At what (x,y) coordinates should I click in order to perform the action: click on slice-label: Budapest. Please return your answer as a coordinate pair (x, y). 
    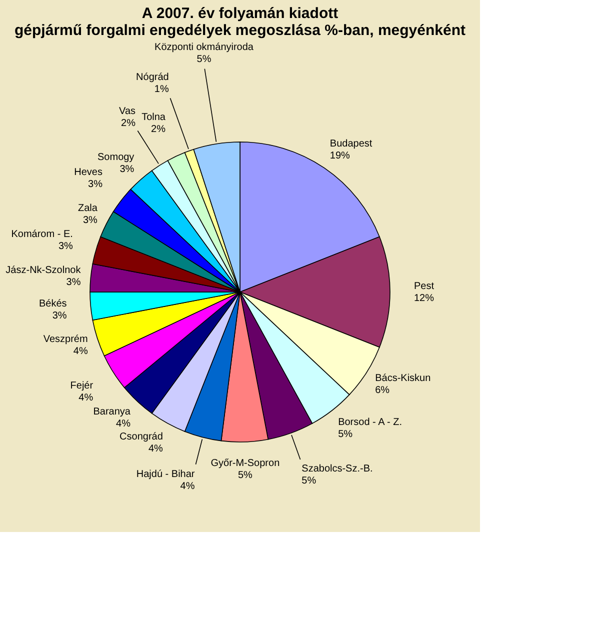
    Looking at the image, I should click on (351, 144).